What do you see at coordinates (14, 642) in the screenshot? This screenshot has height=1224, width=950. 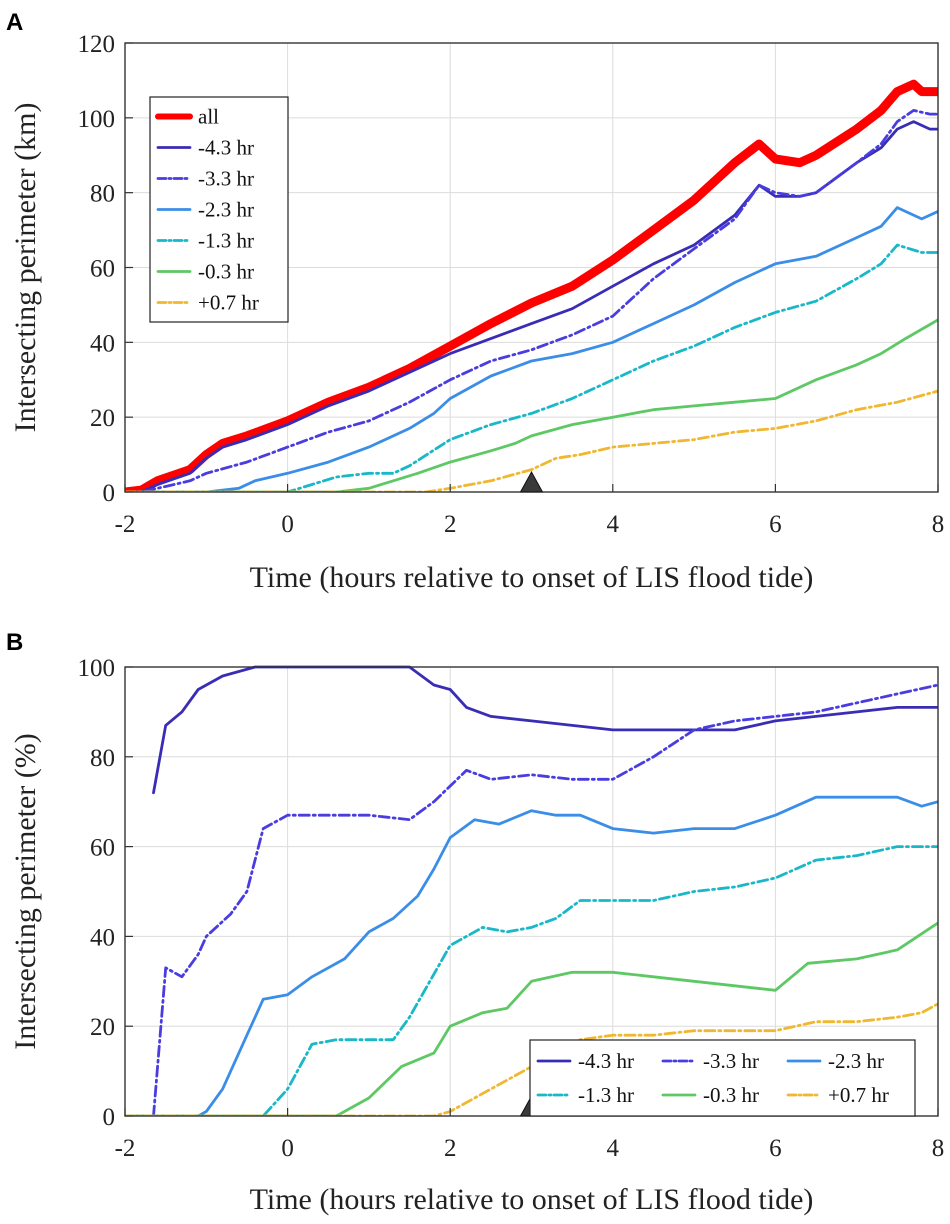 I see `panel-letter: B` at bounding box center [14, 642].